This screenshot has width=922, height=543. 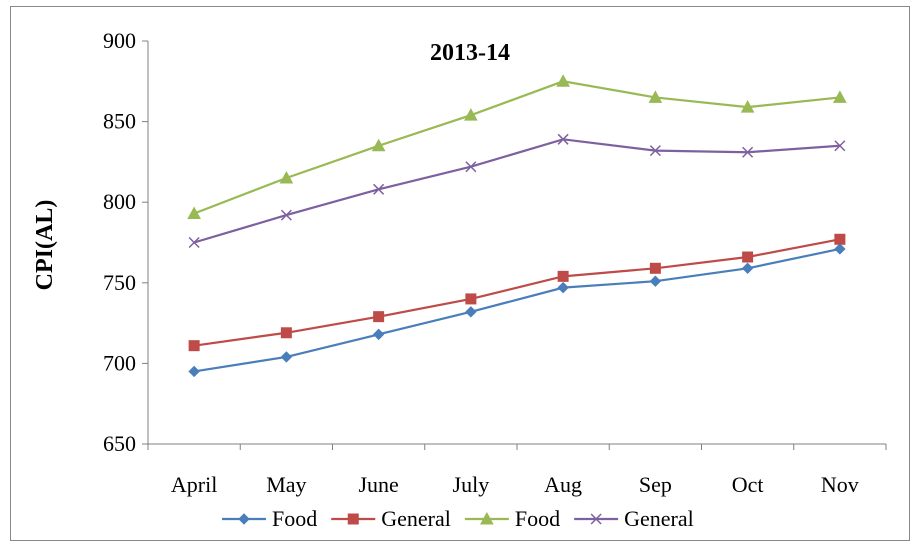 What do you see at coordinates (119, 443) in the screenshot?
I see `y-tick-label: 650` at bounding box center [119, 443].